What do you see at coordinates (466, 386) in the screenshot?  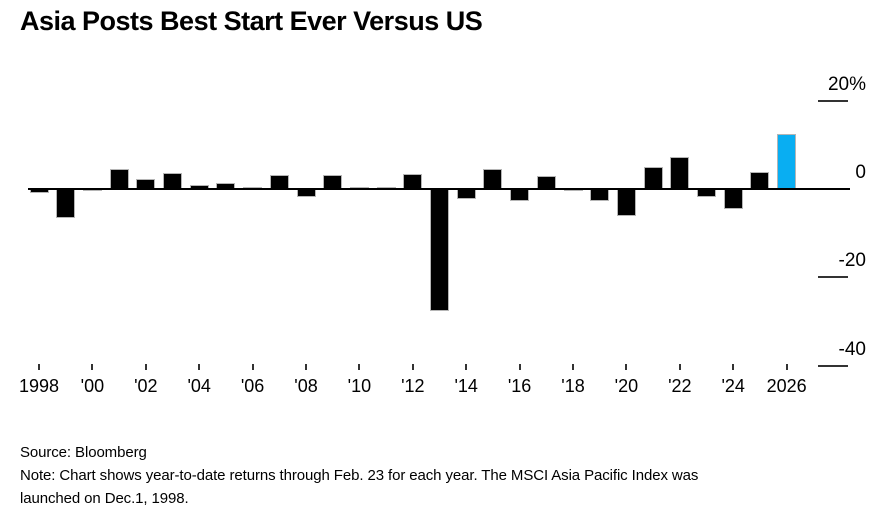 I see `x-axis-label-2014: '14` at bounding box center [466, 386].